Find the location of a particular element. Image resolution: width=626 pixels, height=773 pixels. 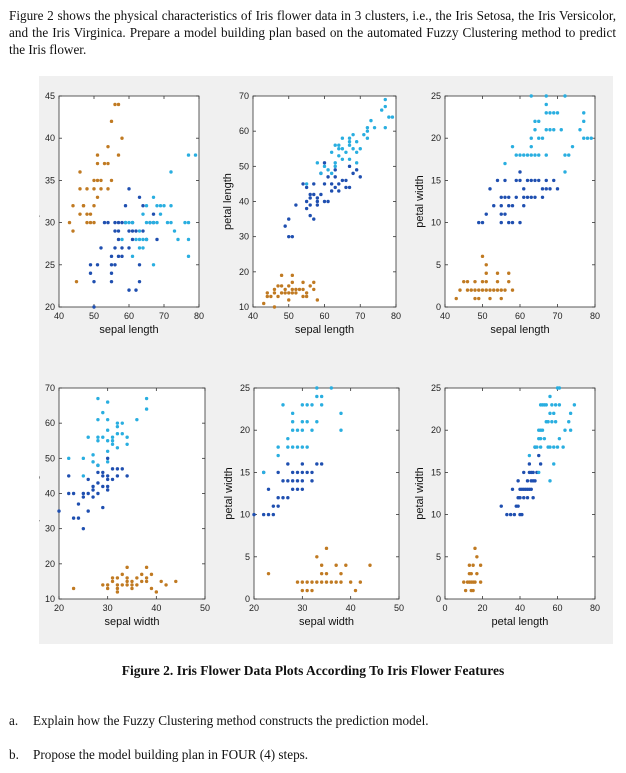

y-tick-label: 5 is located at coordinates (438, 557).